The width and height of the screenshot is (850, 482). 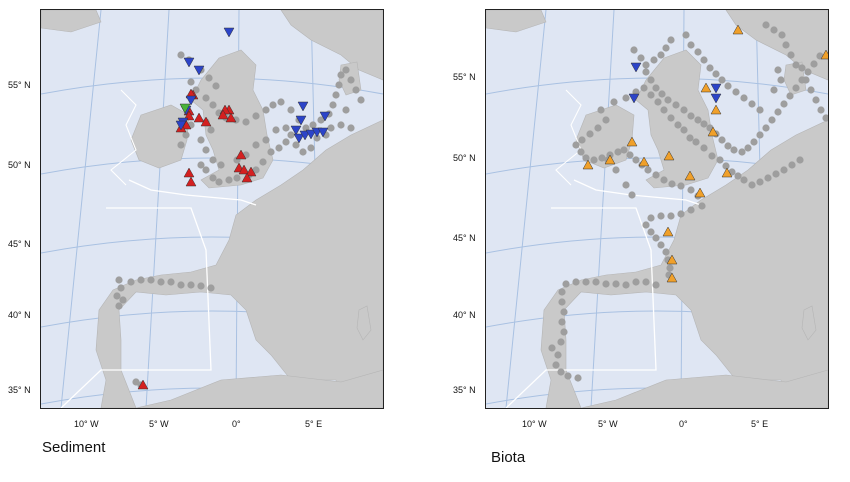 What do you see at coordinates (74, 447) in the screenshot?
I see `sediment-caption: Sediment` at bounding box center [74, 447].